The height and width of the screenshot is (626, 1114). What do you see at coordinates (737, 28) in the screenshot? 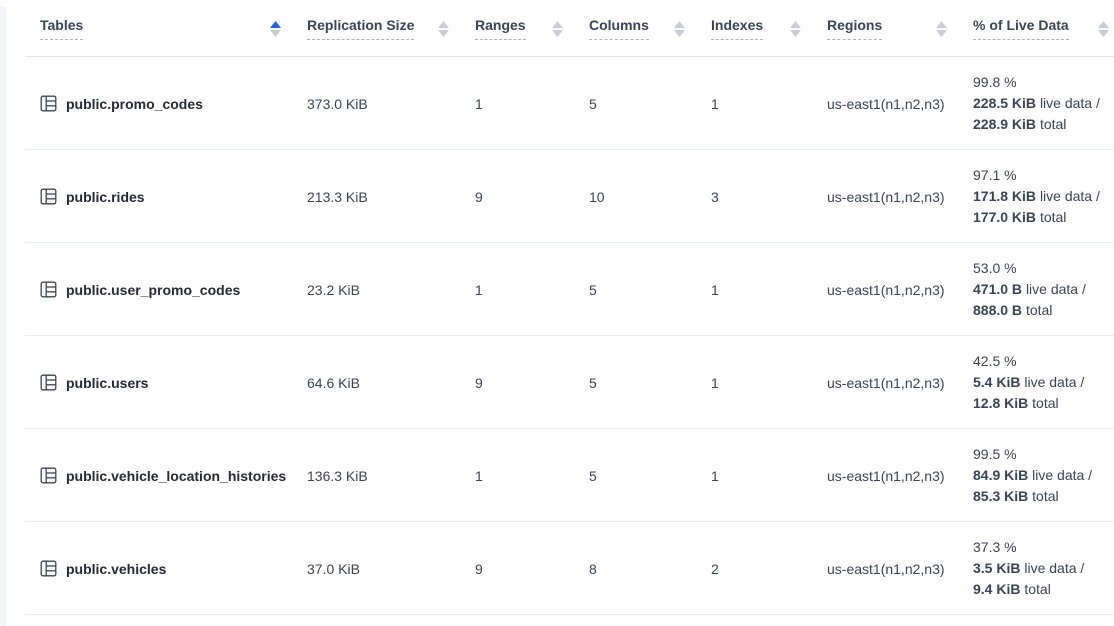
I see `column-header-label: Indexes` at bounding box center [737, 28].